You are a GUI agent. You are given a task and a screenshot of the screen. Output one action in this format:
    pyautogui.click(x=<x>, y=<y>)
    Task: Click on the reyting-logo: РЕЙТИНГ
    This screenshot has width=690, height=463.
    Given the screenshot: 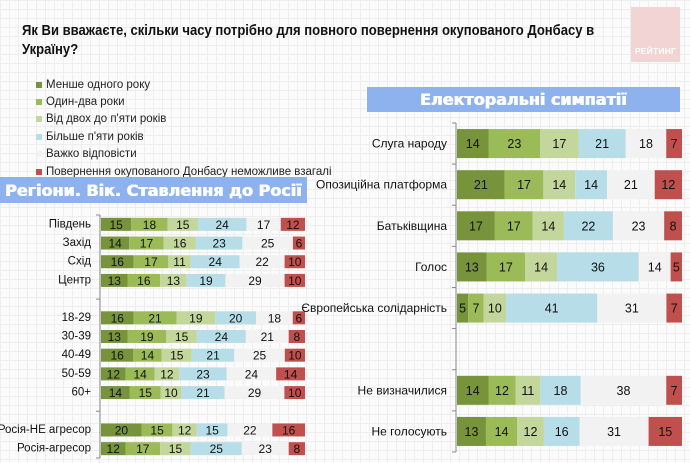 What is the action you would take?
    pyautogui.click(x=655, y=34)
    